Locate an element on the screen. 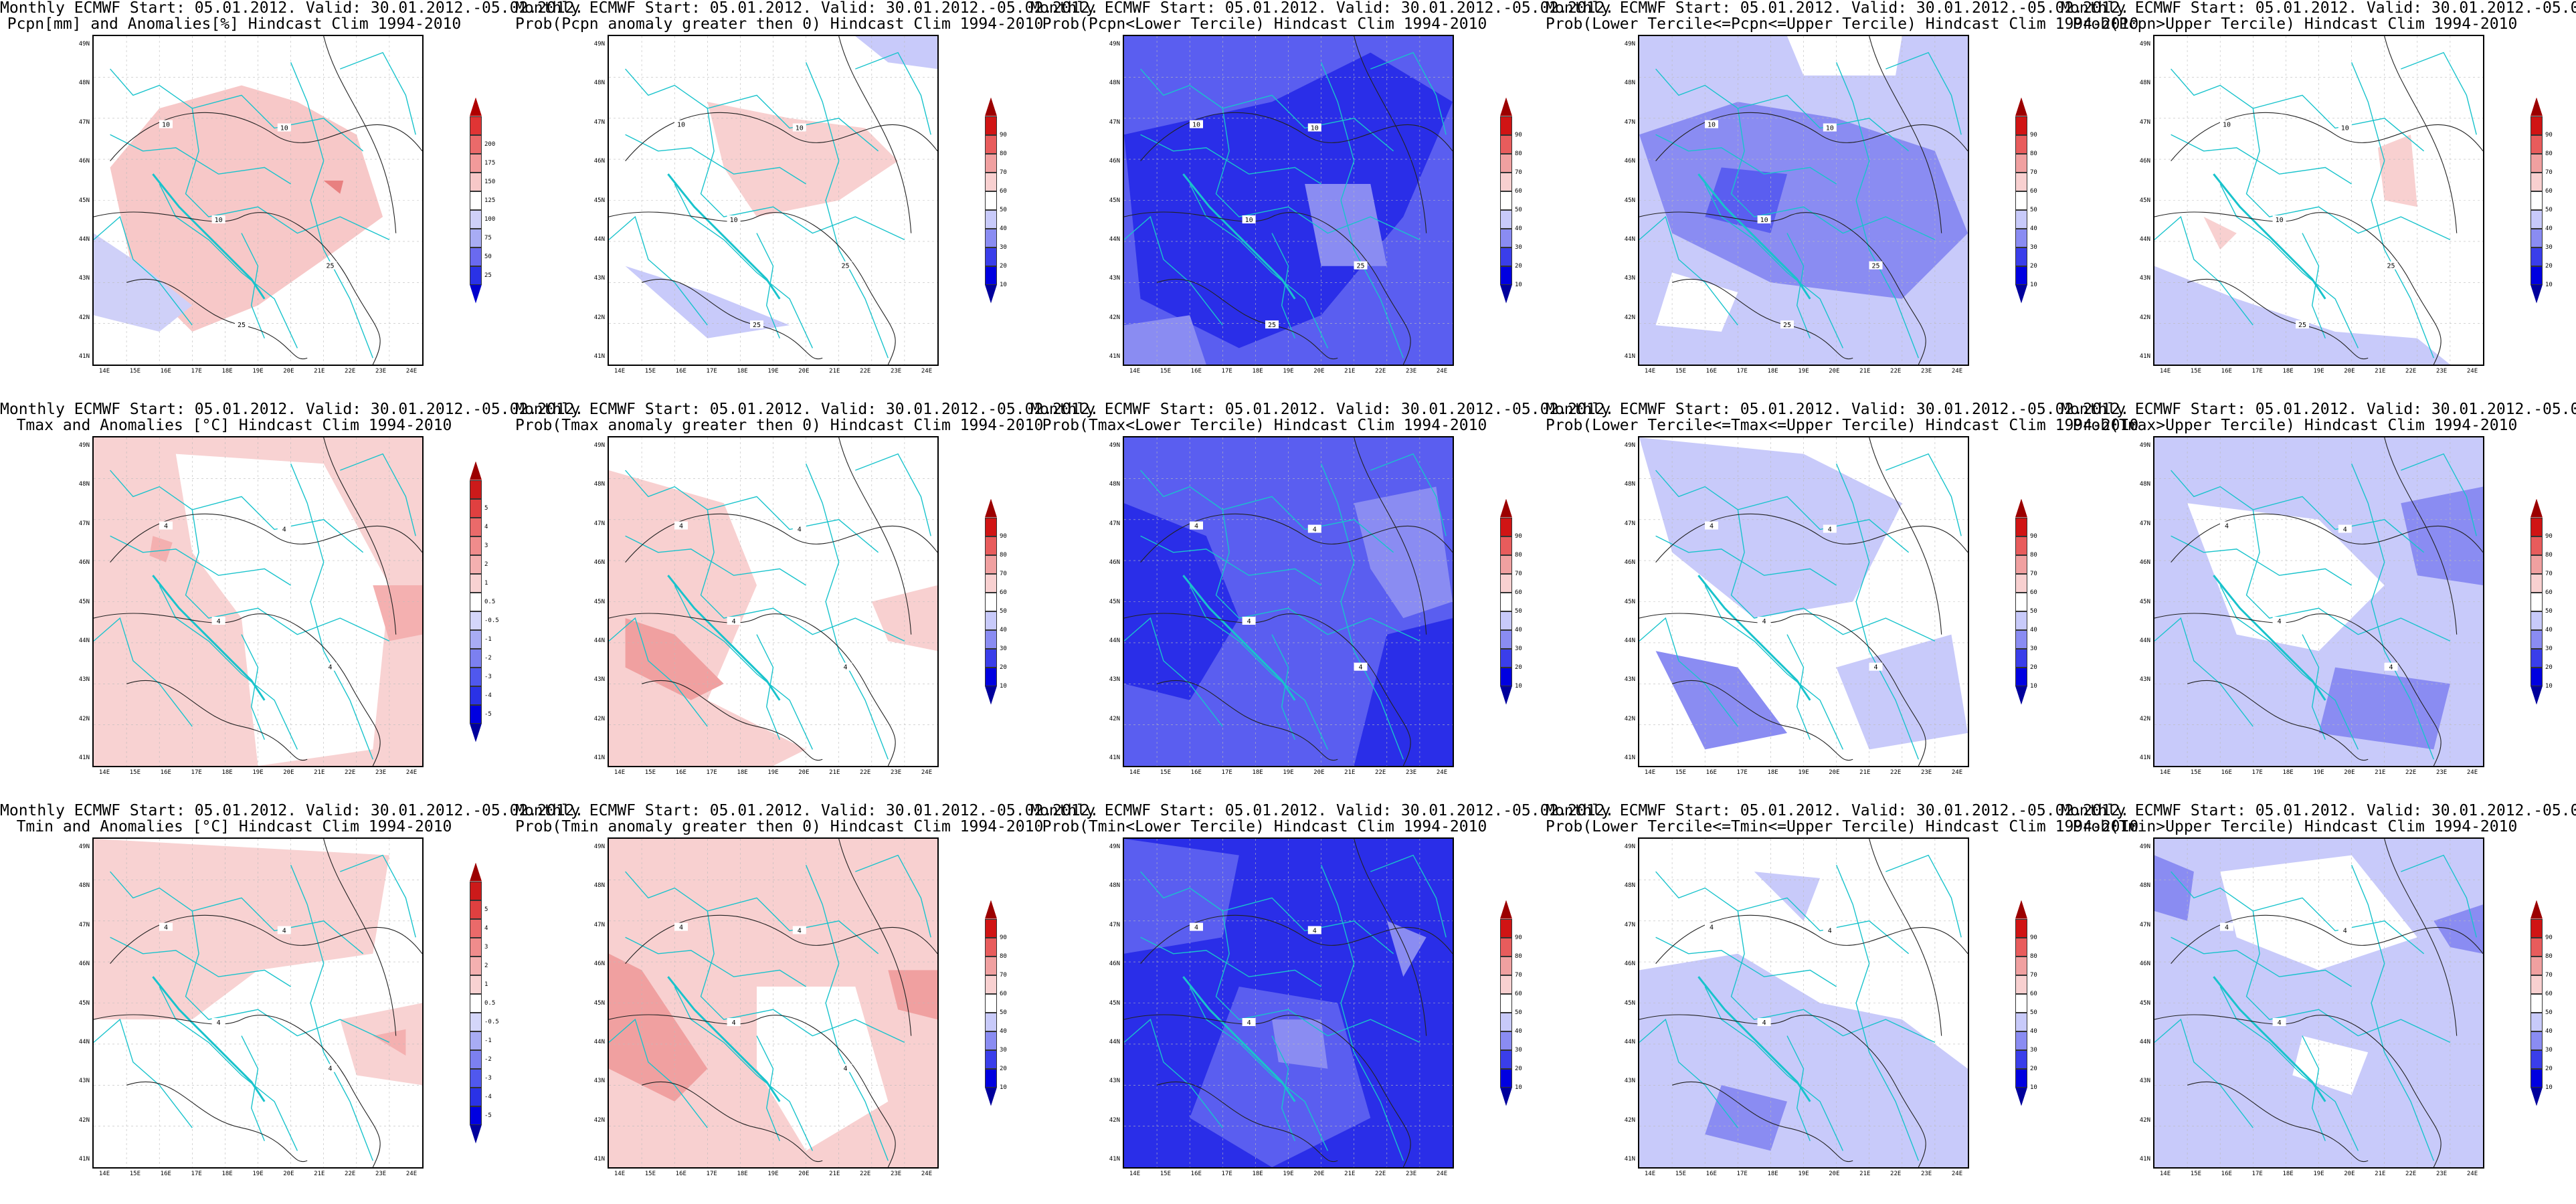  map-area: 4 4 4 is located at coordinates (2318, 1003).